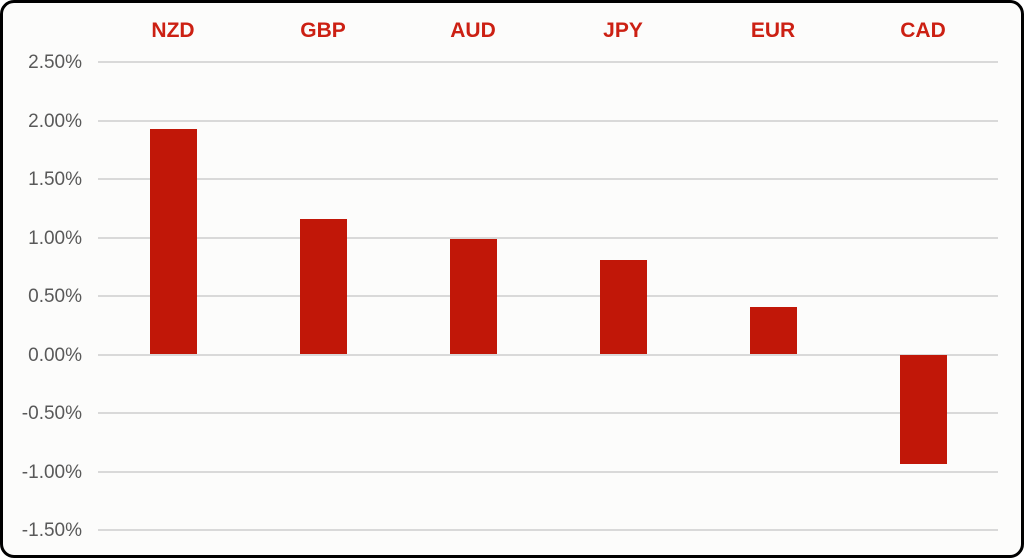  I want to click on category-label: CAD, so click(923, 30).